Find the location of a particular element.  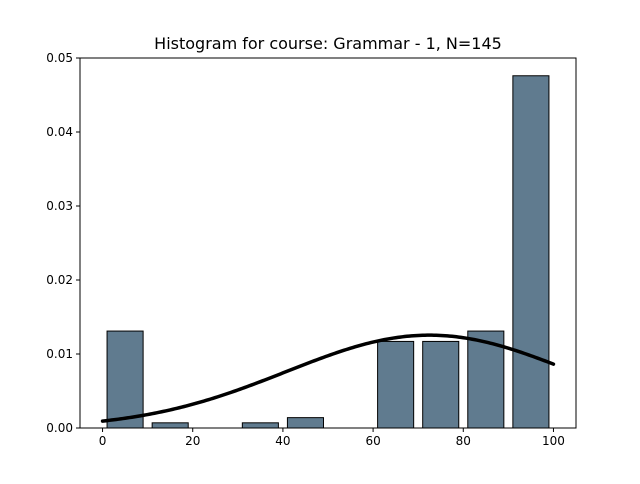

x-tick-label: 40 is located at coordinates (282, 441).